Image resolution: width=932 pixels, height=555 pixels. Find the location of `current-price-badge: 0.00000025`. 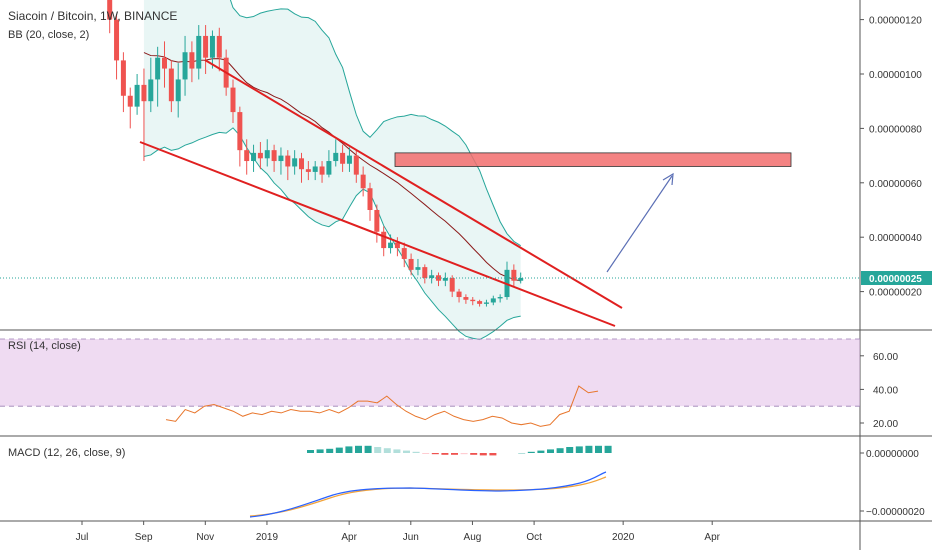

current-price-badge: 0.00000025 is located at coordinates (896, 278).